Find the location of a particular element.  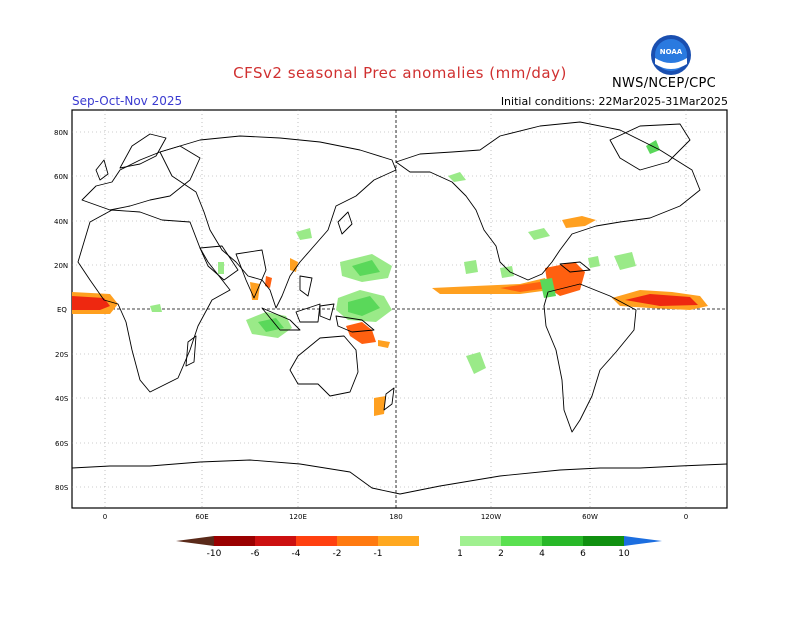

lat-label-eq: EQ is located at coordinates (62, 310).